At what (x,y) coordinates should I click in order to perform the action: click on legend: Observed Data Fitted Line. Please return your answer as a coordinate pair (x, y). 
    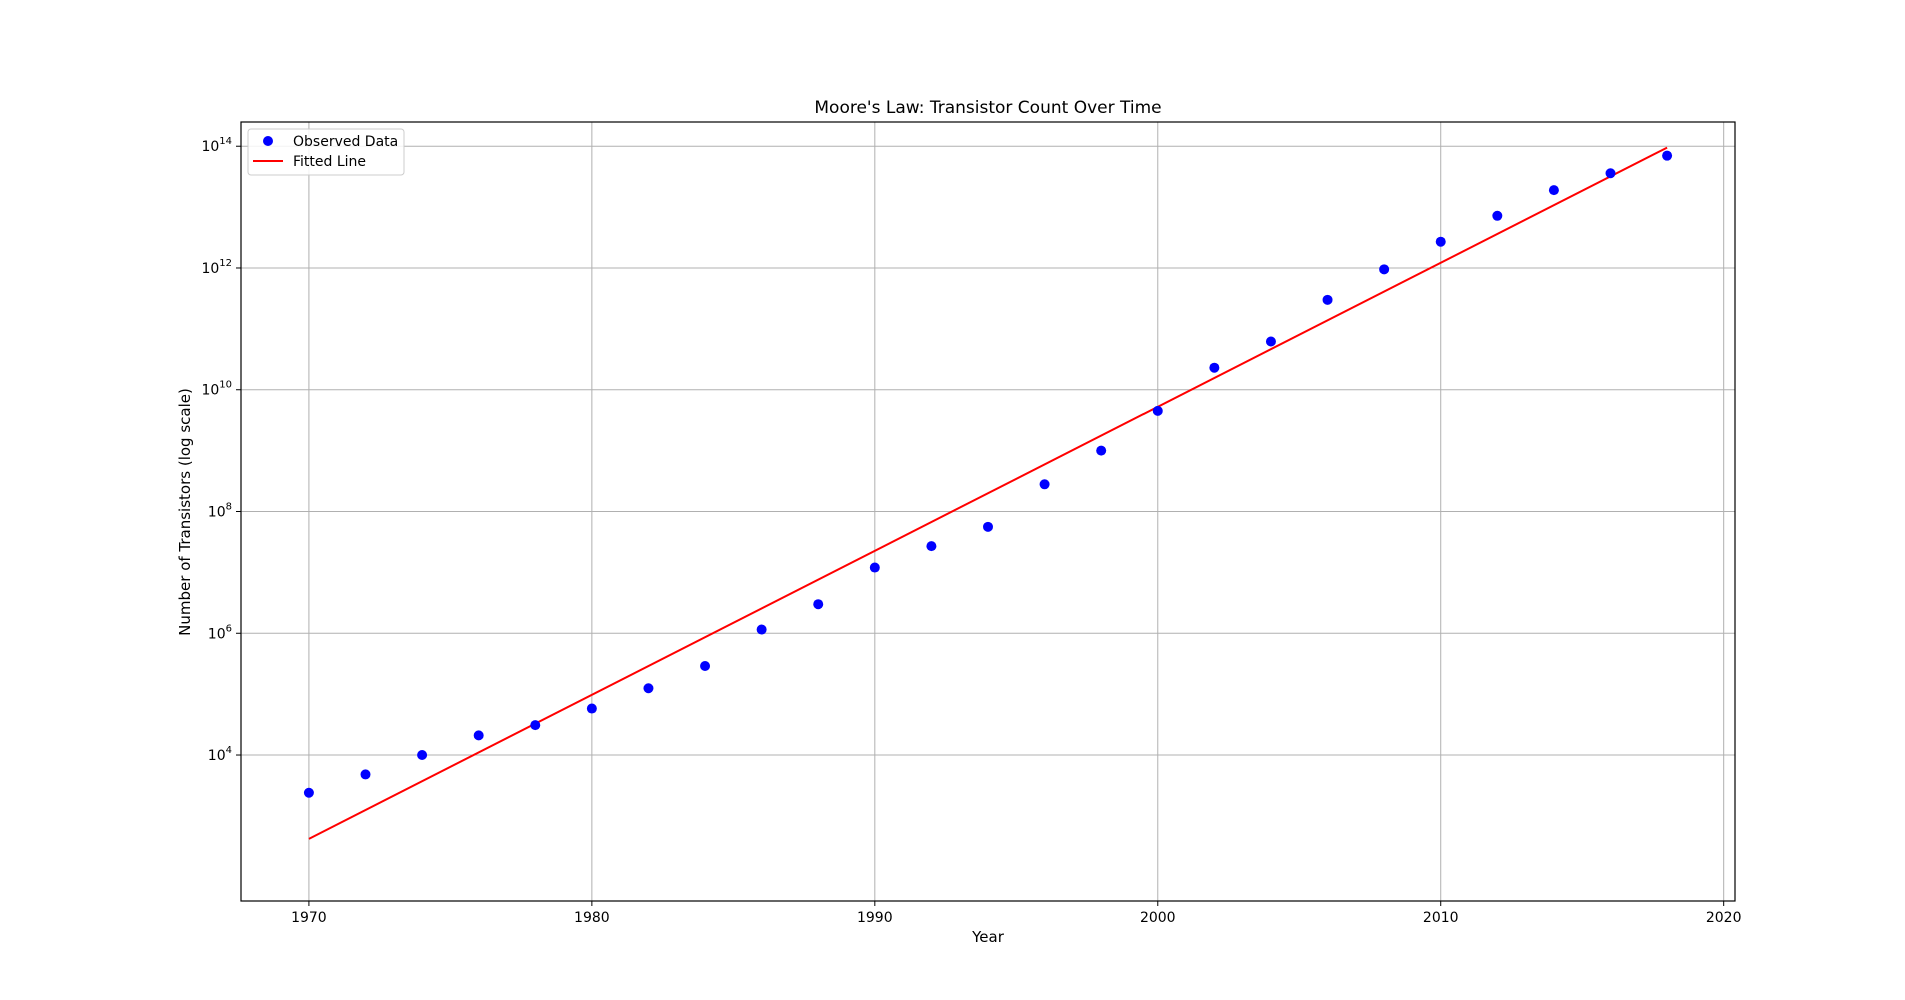
    Looking at the image, I should click on (326, 152).